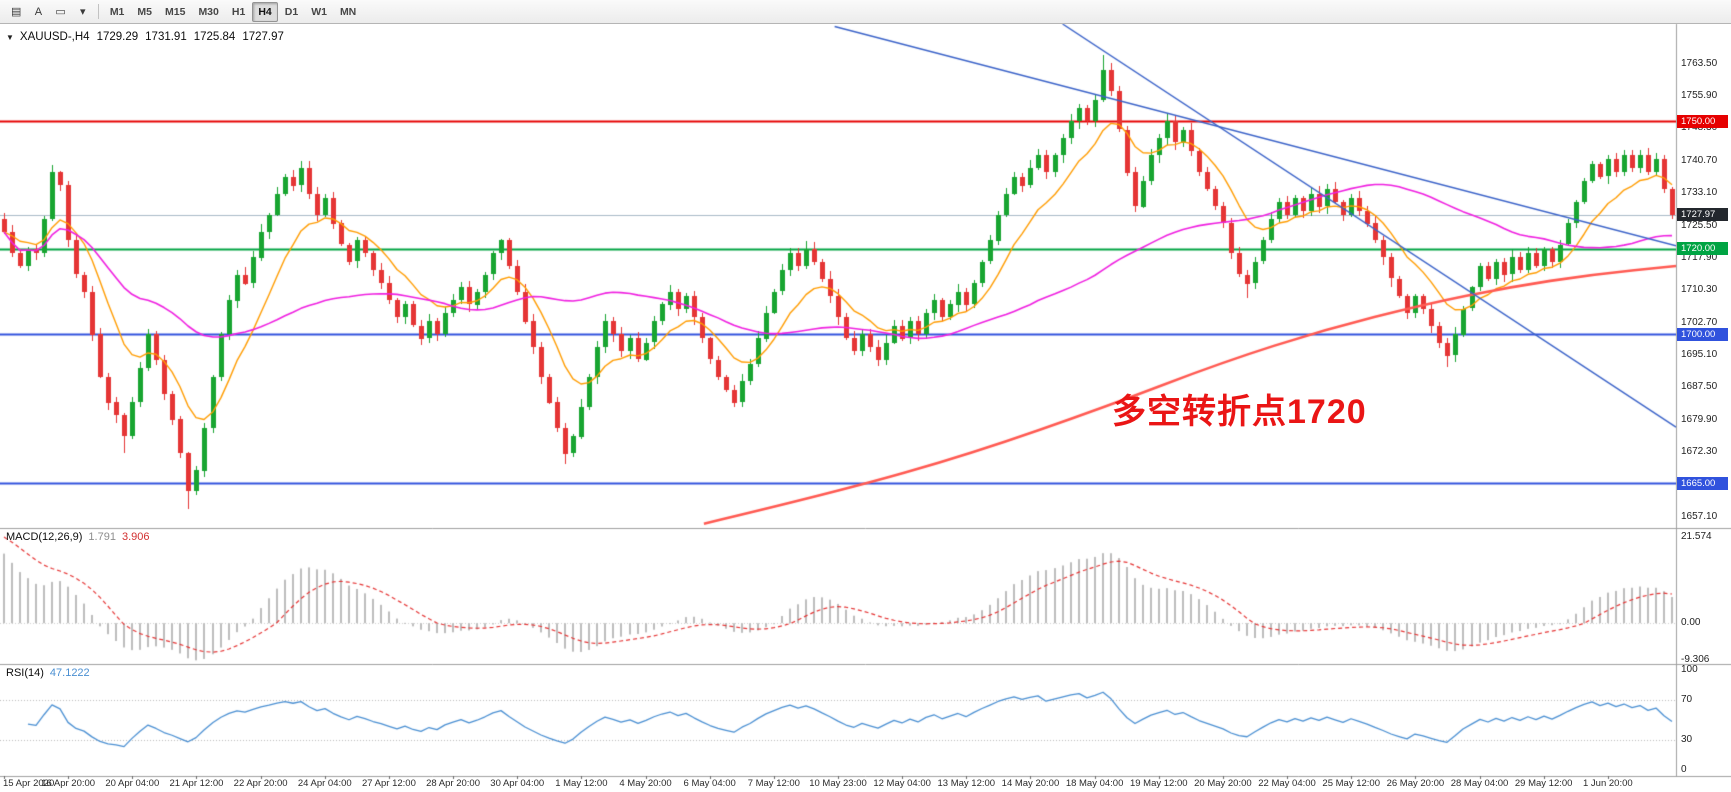 This screenshot has width=1731, height=792. Describe the element at coordinates (54, 37) in the screenshot. I see `symbol-period-label: XAUUSD-,H4` at that location.